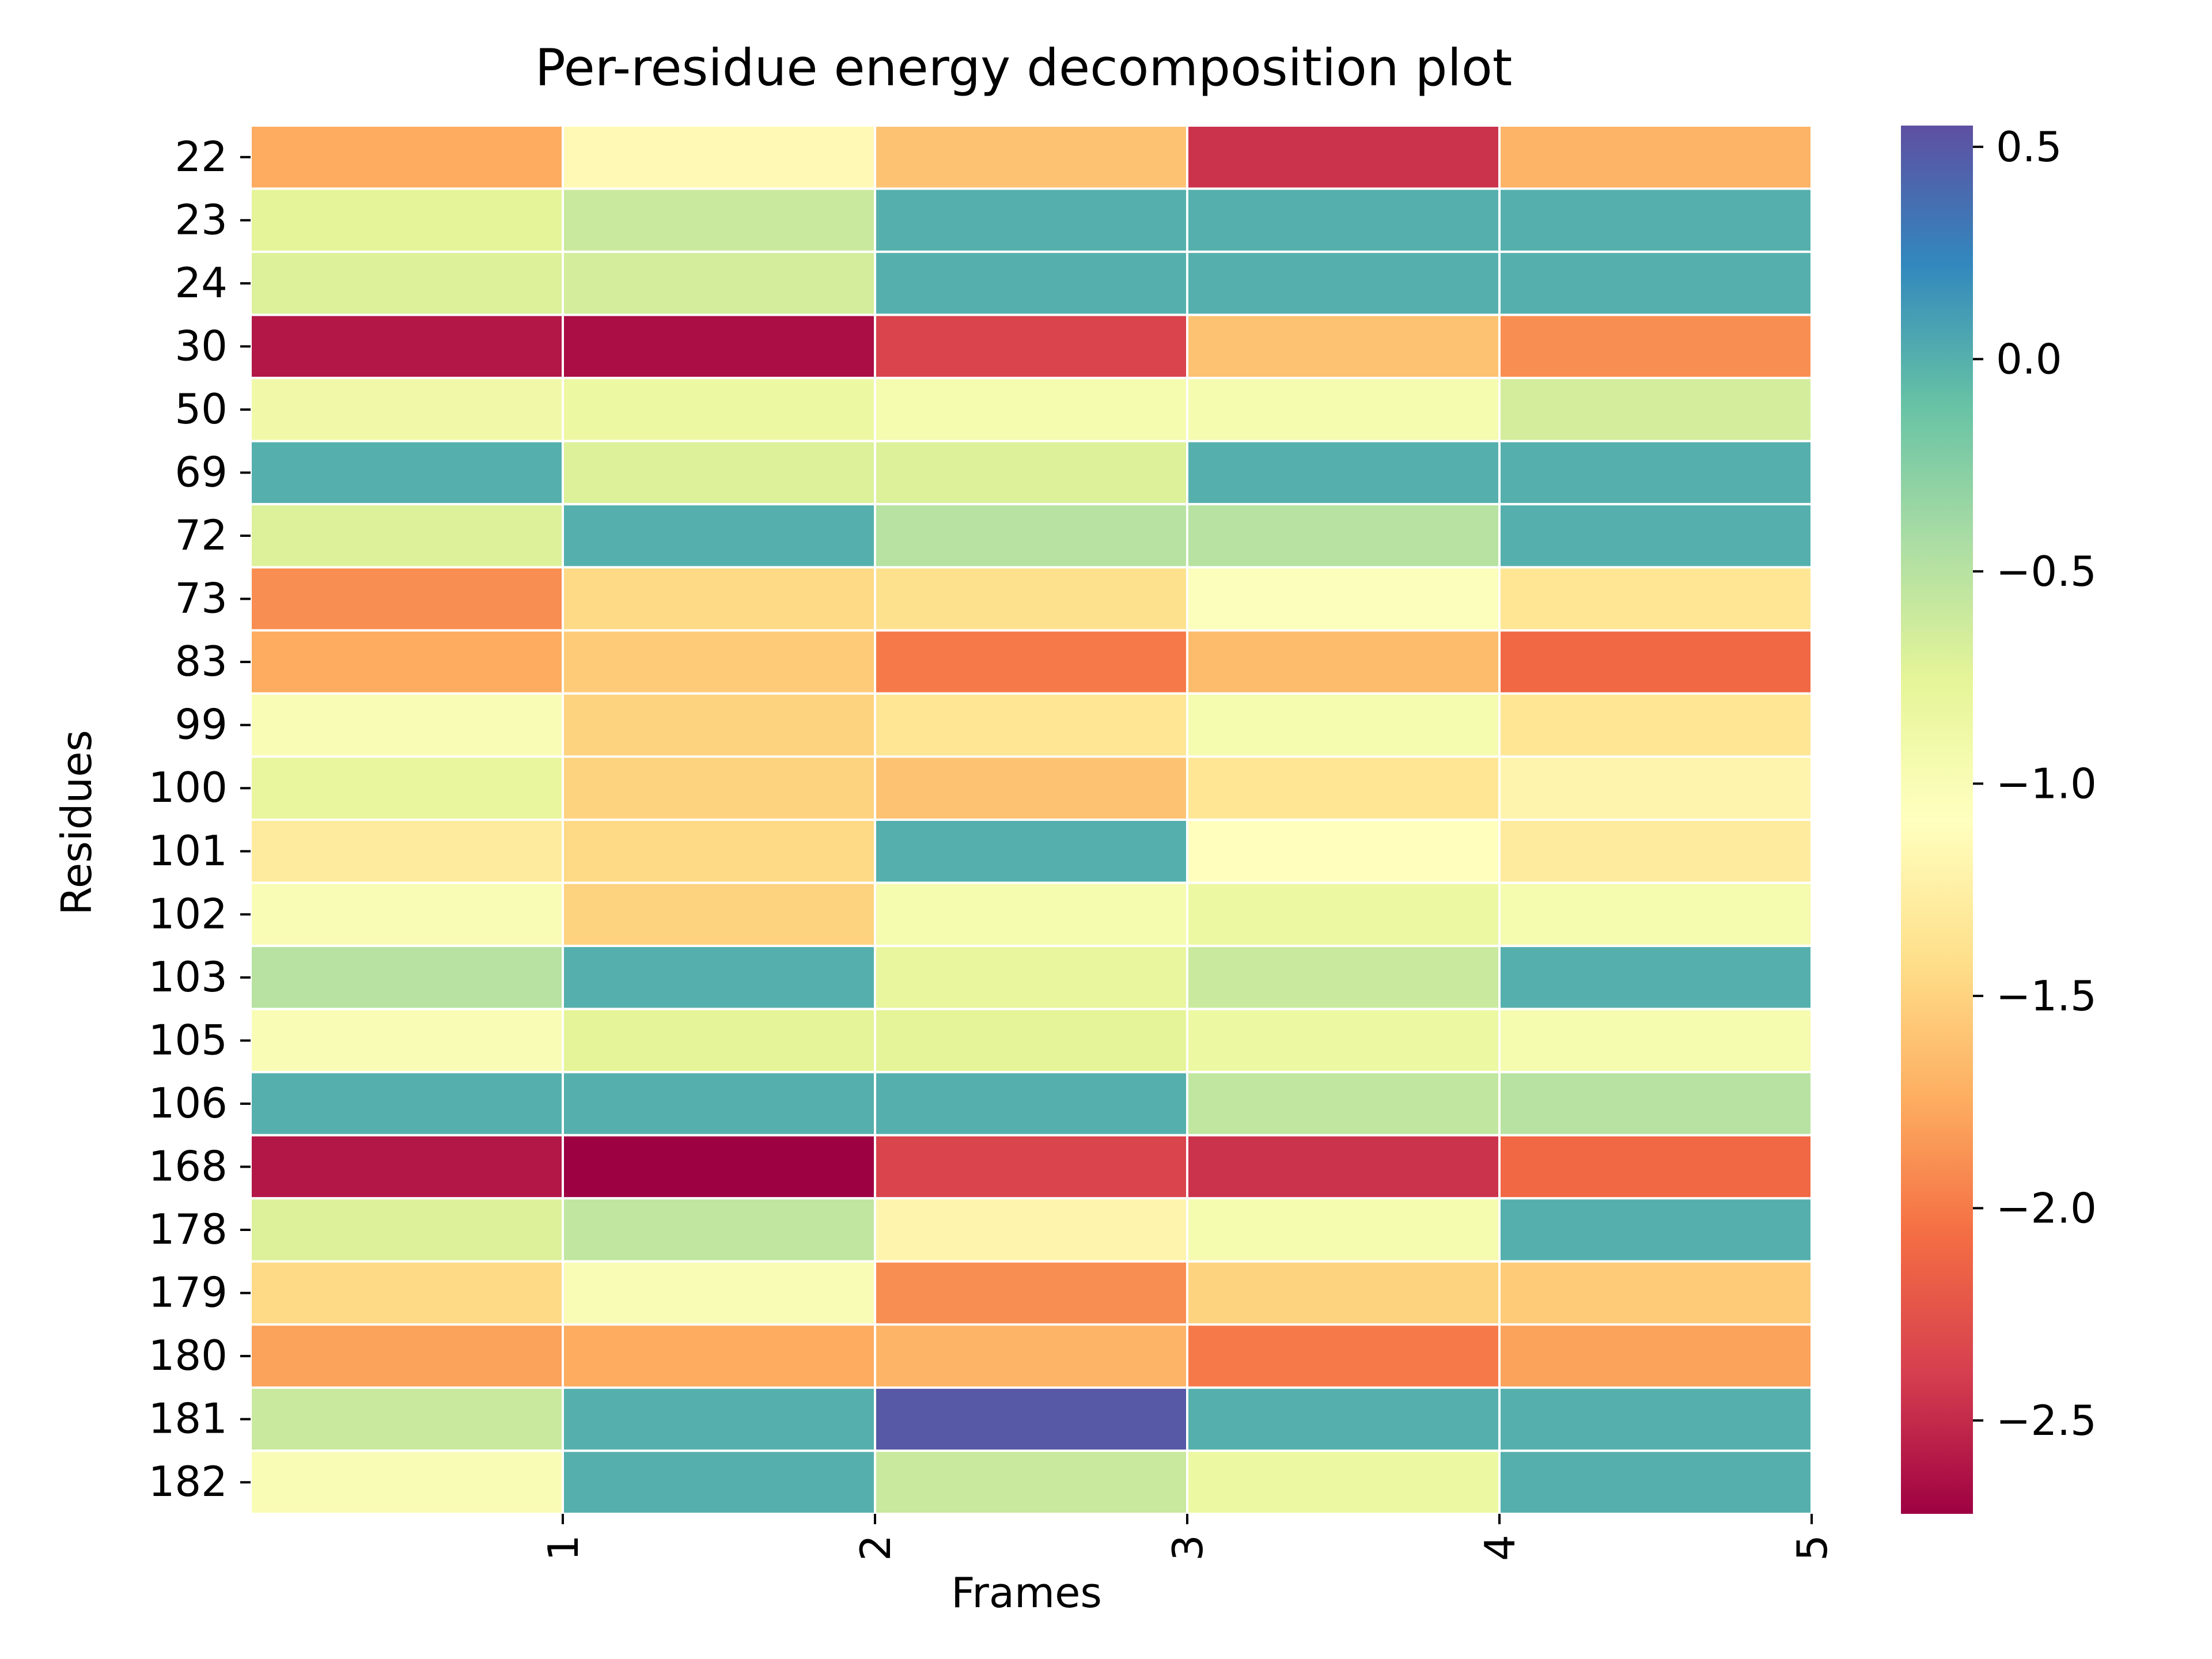  Describe the element at coordinates (201, 283) in the screenshot. I see `y-tick-label: 24` at that location.